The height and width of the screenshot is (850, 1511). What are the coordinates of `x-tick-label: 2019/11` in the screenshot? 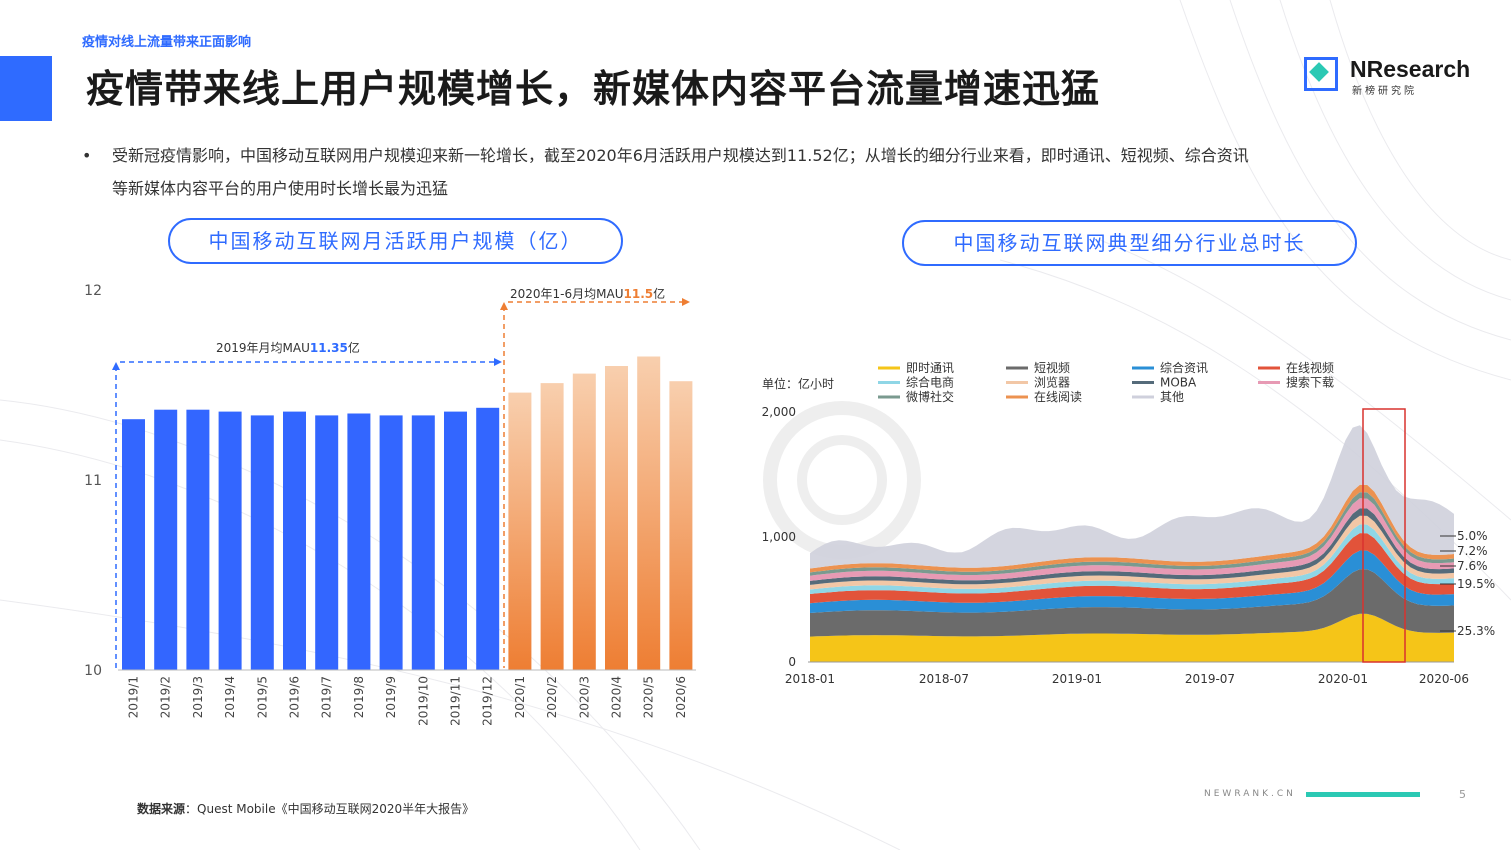 It's located at (456, 701).